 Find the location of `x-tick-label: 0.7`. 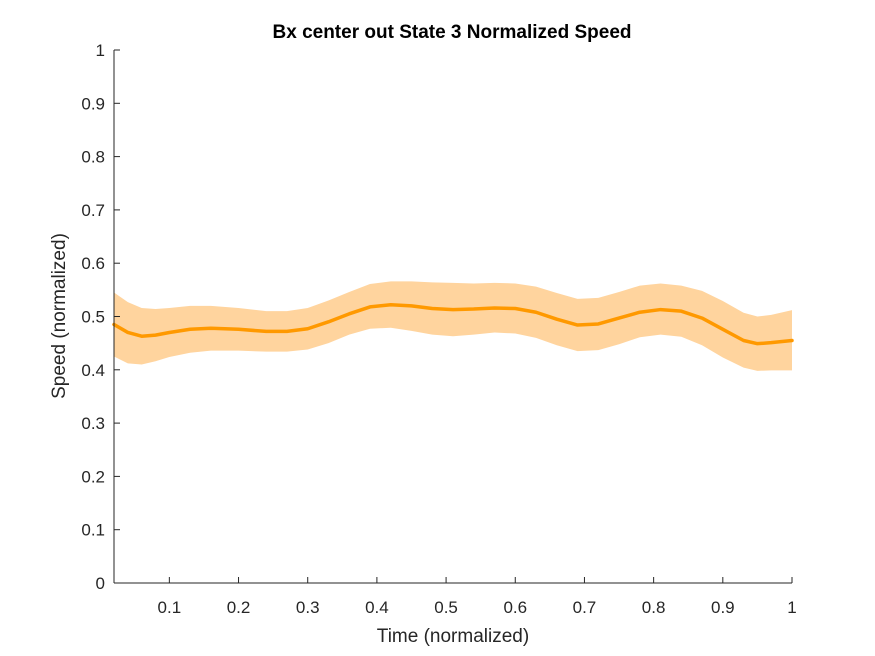

x-tick-label: 0.7 is located at coordinates (585, 607).